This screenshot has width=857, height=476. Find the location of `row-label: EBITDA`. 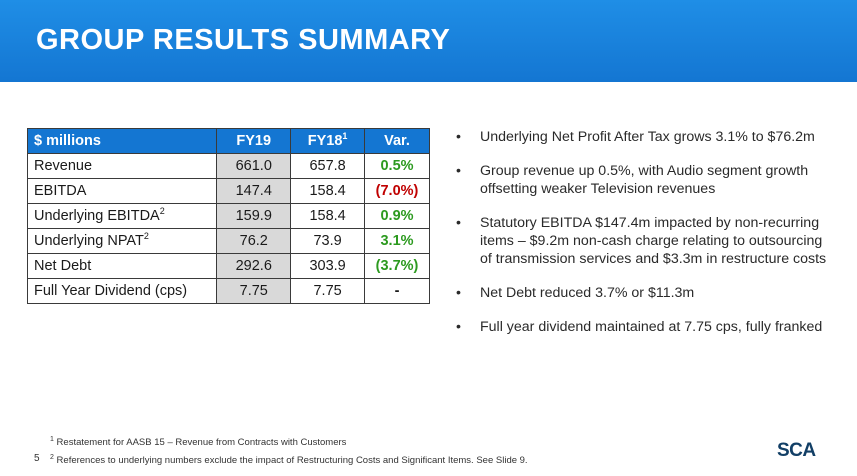

row-label: EBITDA is located at coordinates (122, 191).